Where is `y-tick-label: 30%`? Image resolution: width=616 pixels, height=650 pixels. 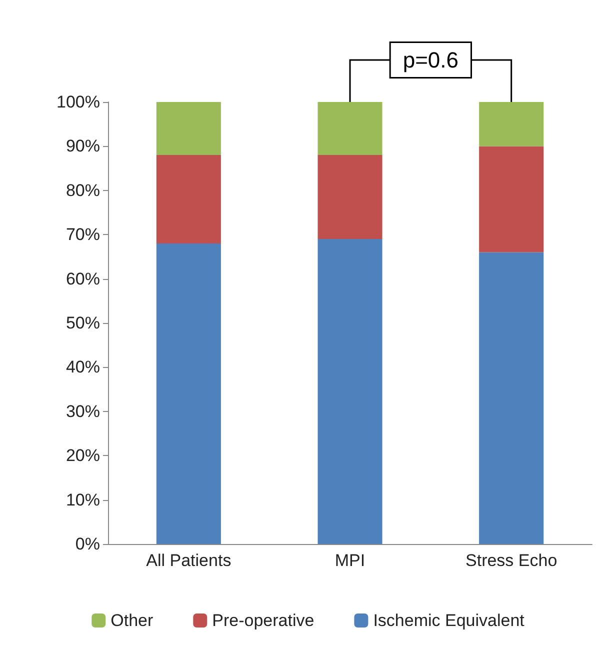
y-tick-label: 30% is located at coordinates (83, 411).